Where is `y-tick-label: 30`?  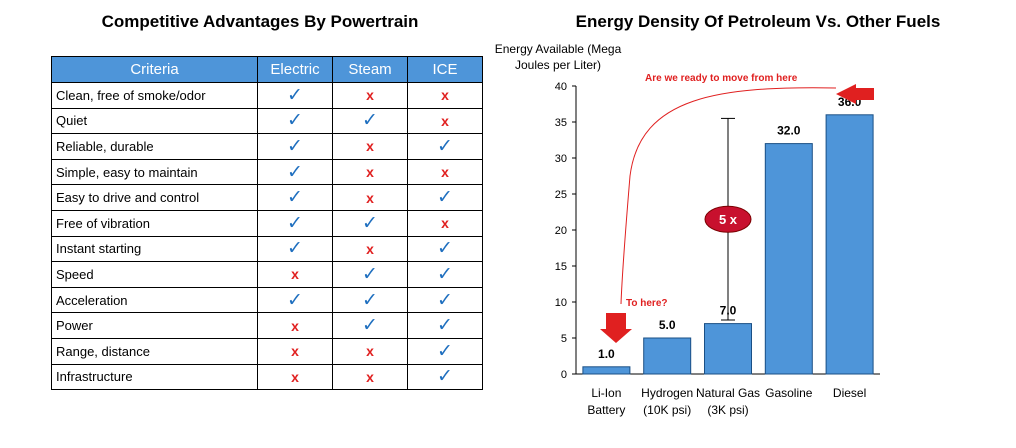 y-tick-label: 30 is located at coordinates (561, 159).